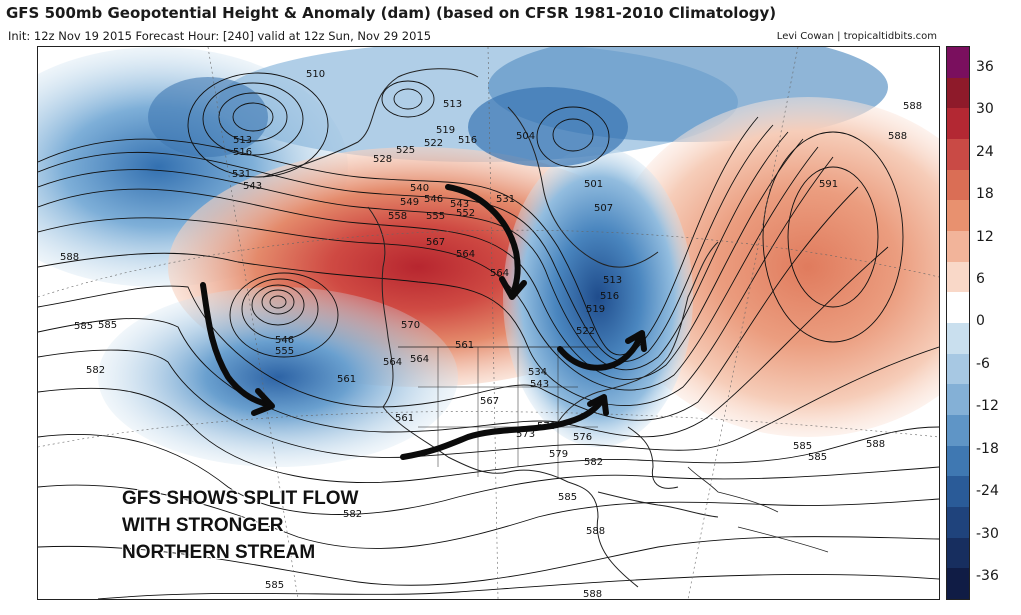 The width and height of the screenshot is (1021, 615). I want to click on contour-label: 558, so click(397, 216).